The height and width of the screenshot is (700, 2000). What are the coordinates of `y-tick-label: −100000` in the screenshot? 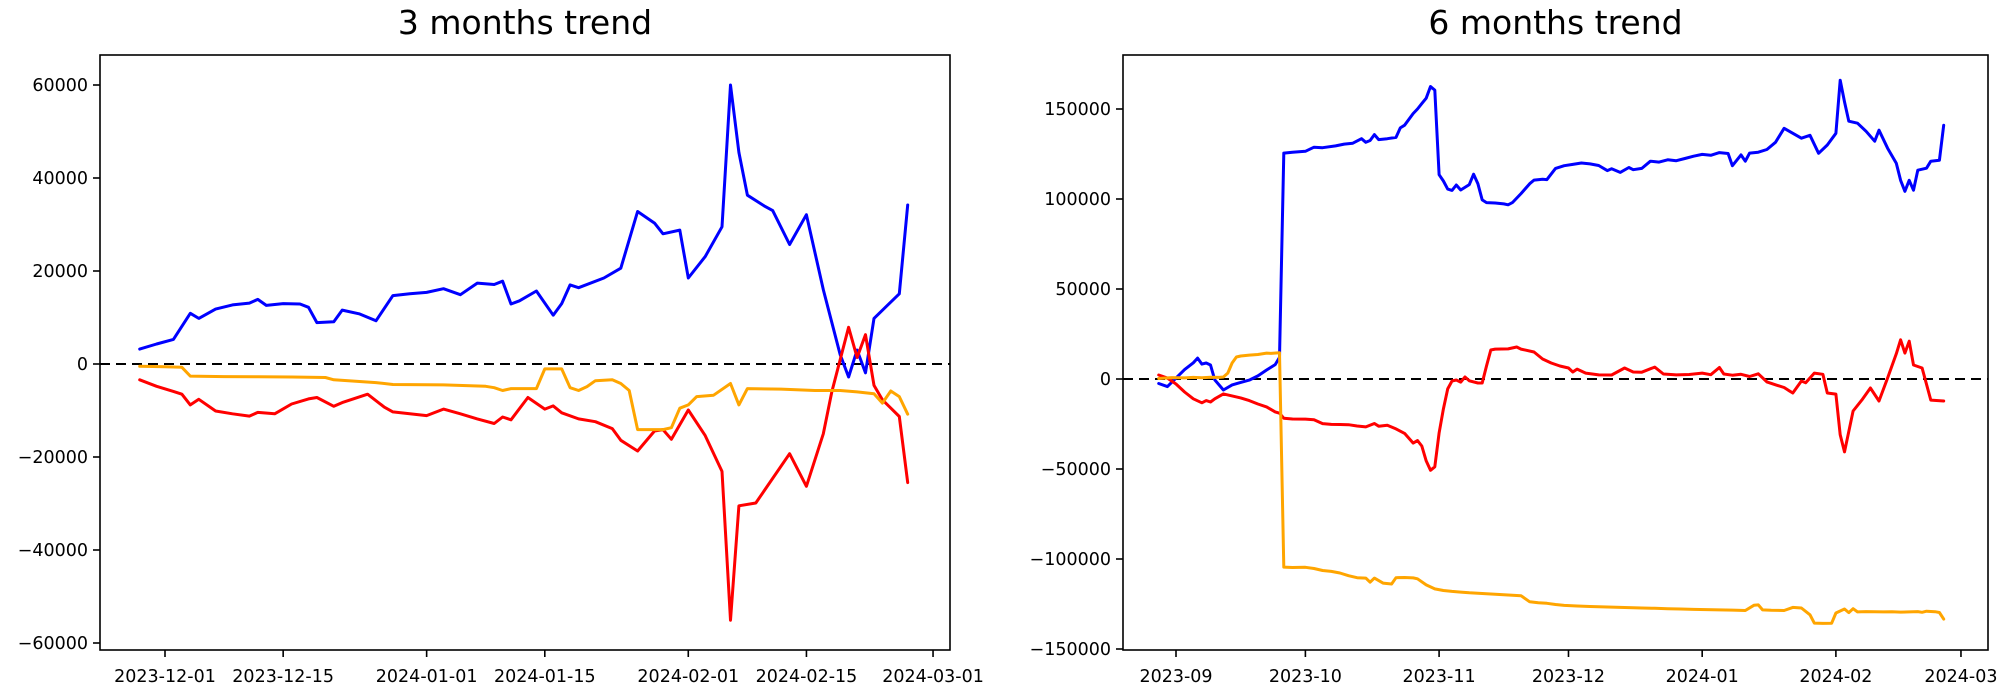 It's located at (1070, 560).